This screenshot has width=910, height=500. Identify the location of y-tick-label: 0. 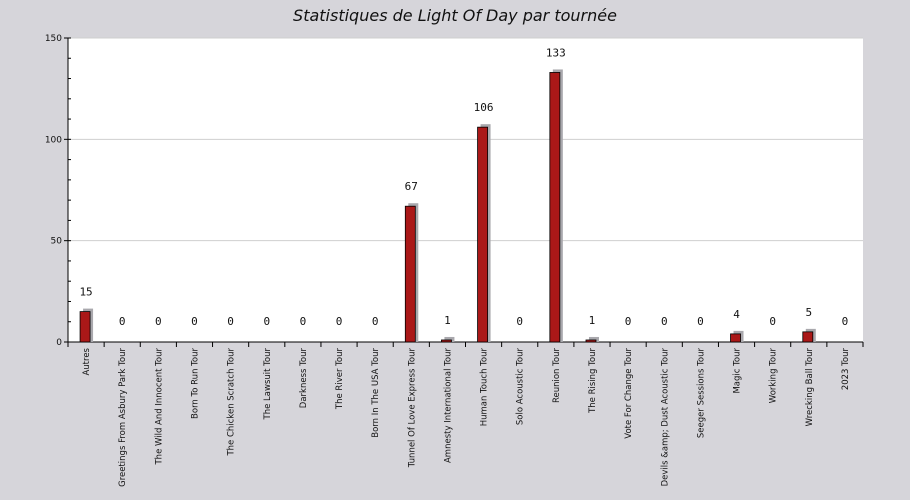
(59, 343).